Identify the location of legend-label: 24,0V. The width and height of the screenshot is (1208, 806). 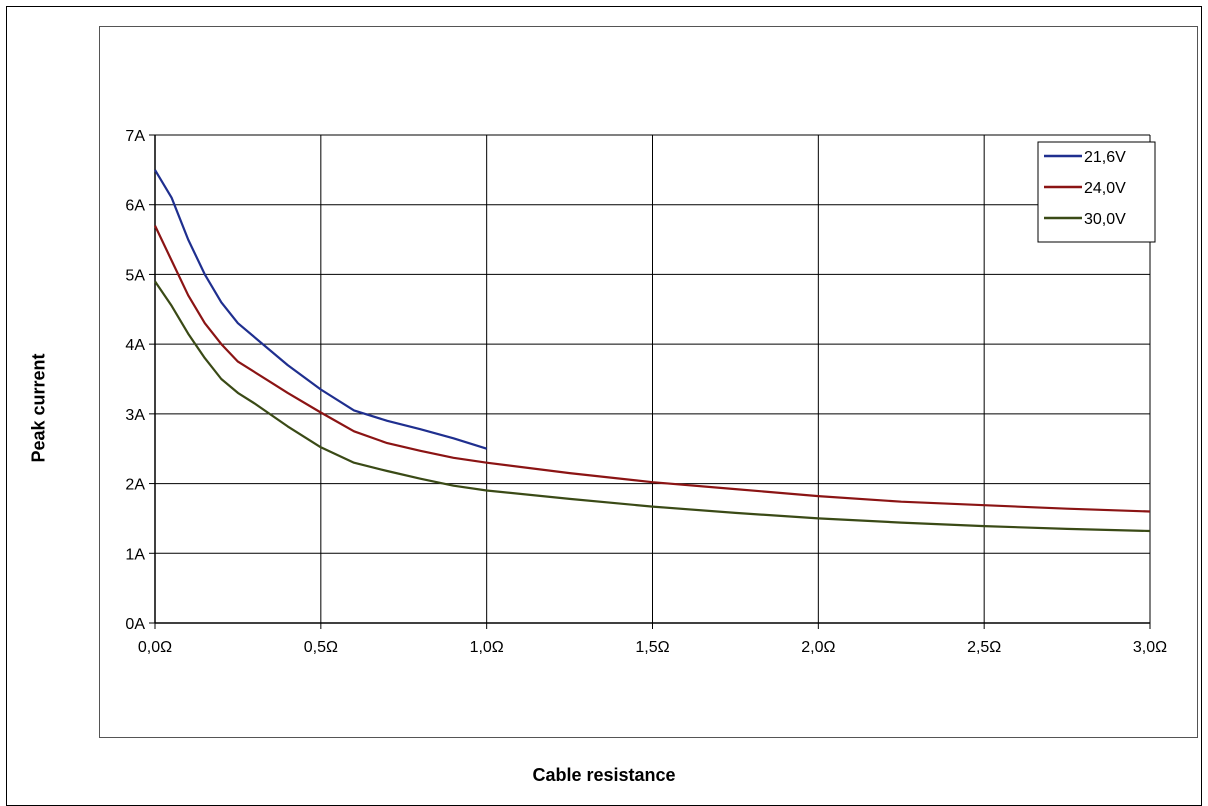
(1105, 188).